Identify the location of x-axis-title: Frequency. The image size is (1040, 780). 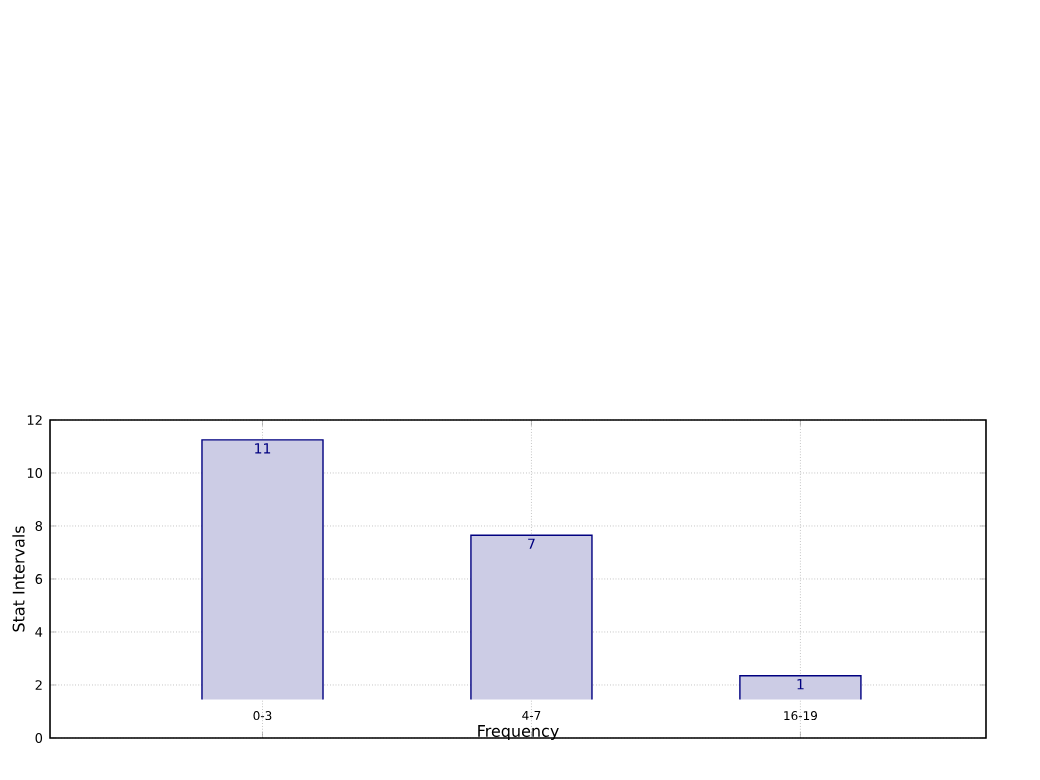
(518, 733).